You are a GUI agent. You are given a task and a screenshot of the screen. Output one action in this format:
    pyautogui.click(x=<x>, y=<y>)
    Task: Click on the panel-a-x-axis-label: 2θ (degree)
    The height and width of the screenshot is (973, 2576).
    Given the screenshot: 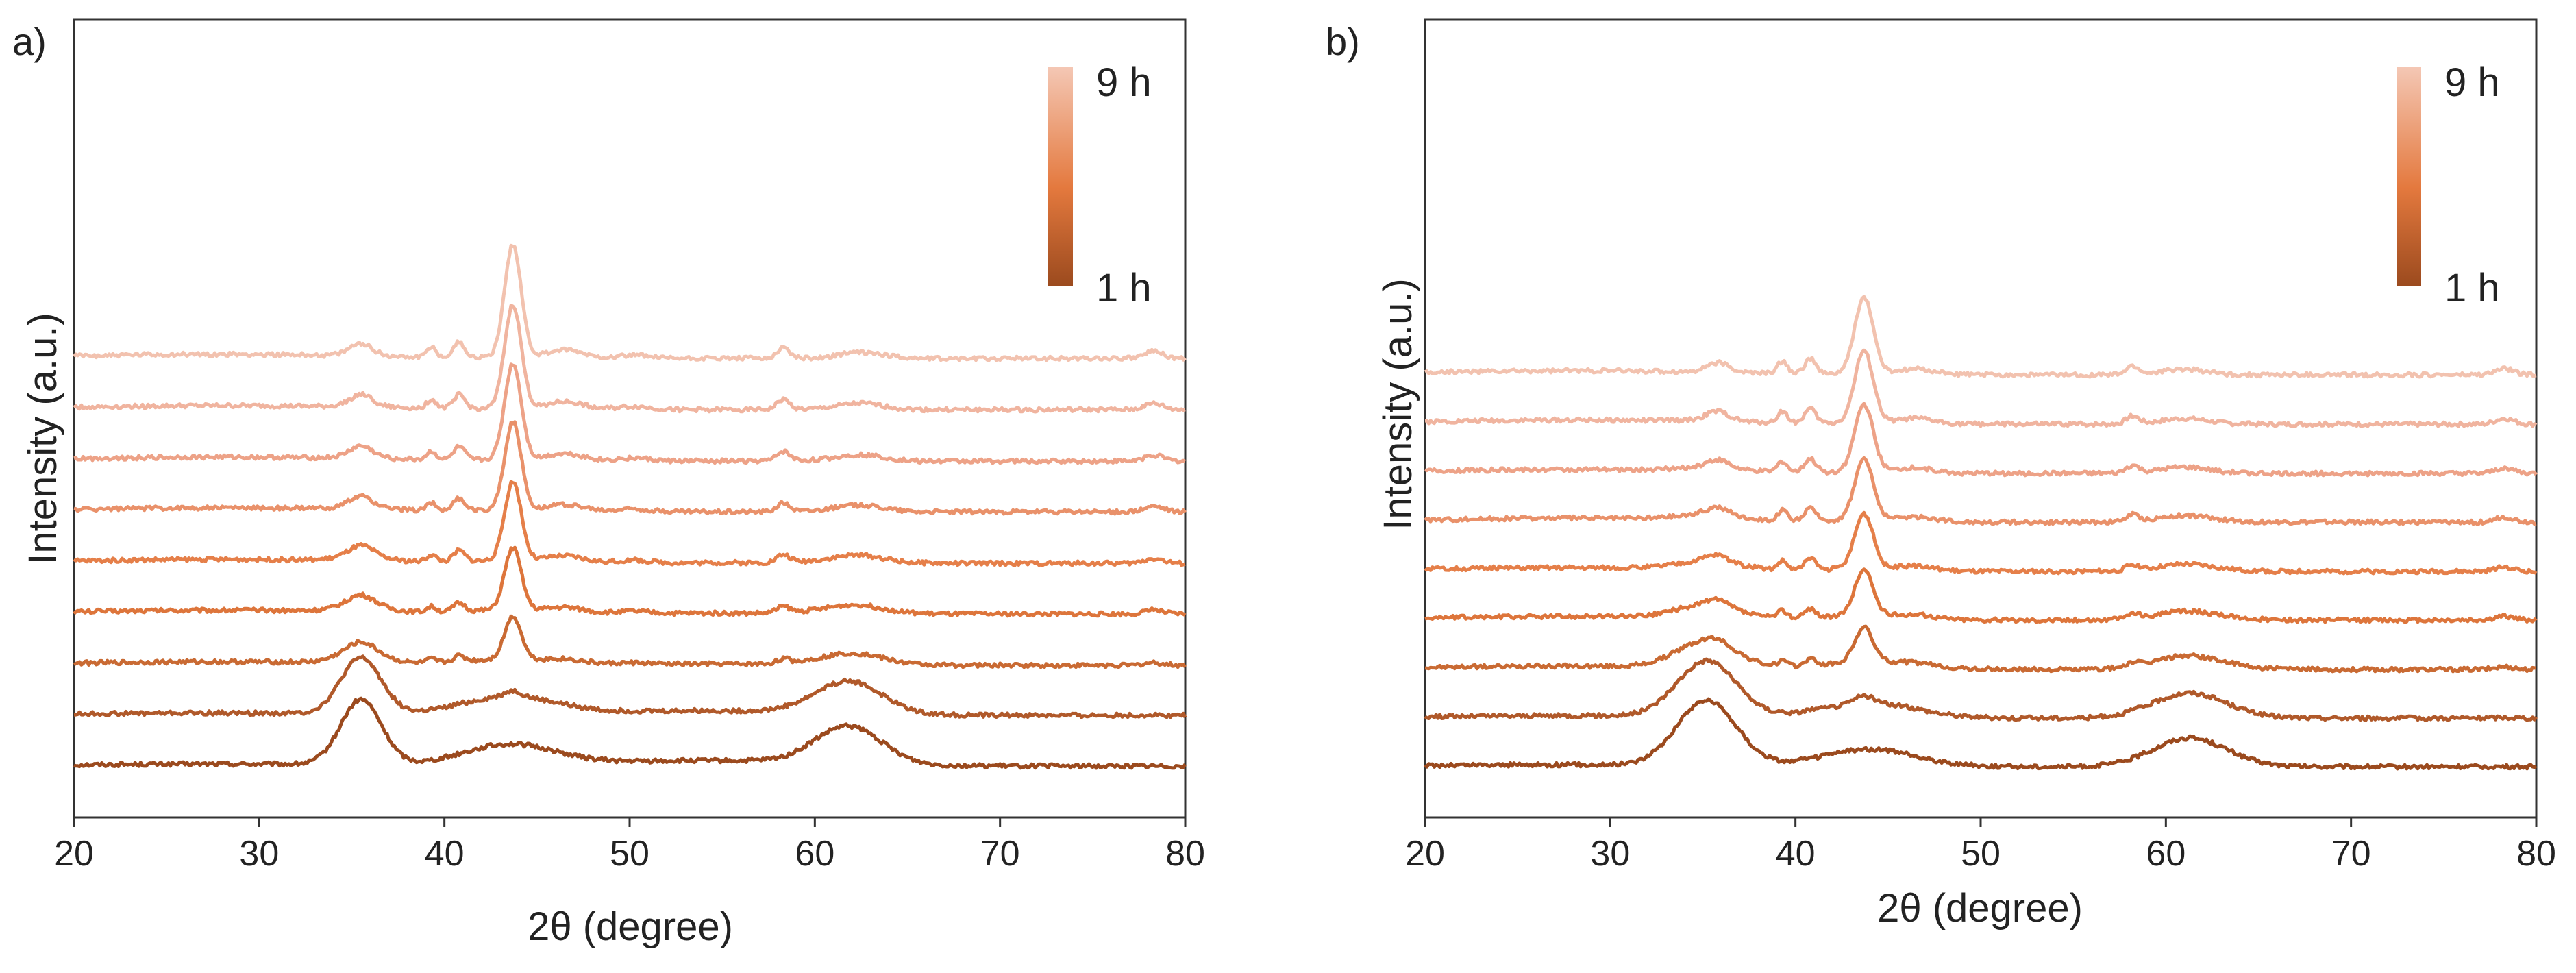 What is the action you would take?
    pyautogui.click(x=630, y=926)
    